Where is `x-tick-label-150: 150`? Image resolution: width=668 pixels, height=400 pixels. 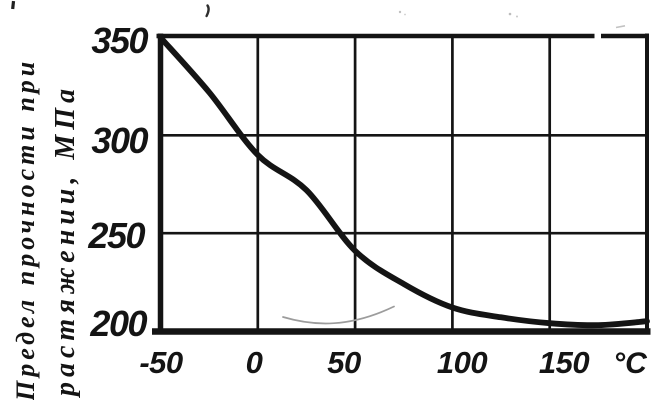
x-tick-label-150: 150 is located at coordinates (564, 362).